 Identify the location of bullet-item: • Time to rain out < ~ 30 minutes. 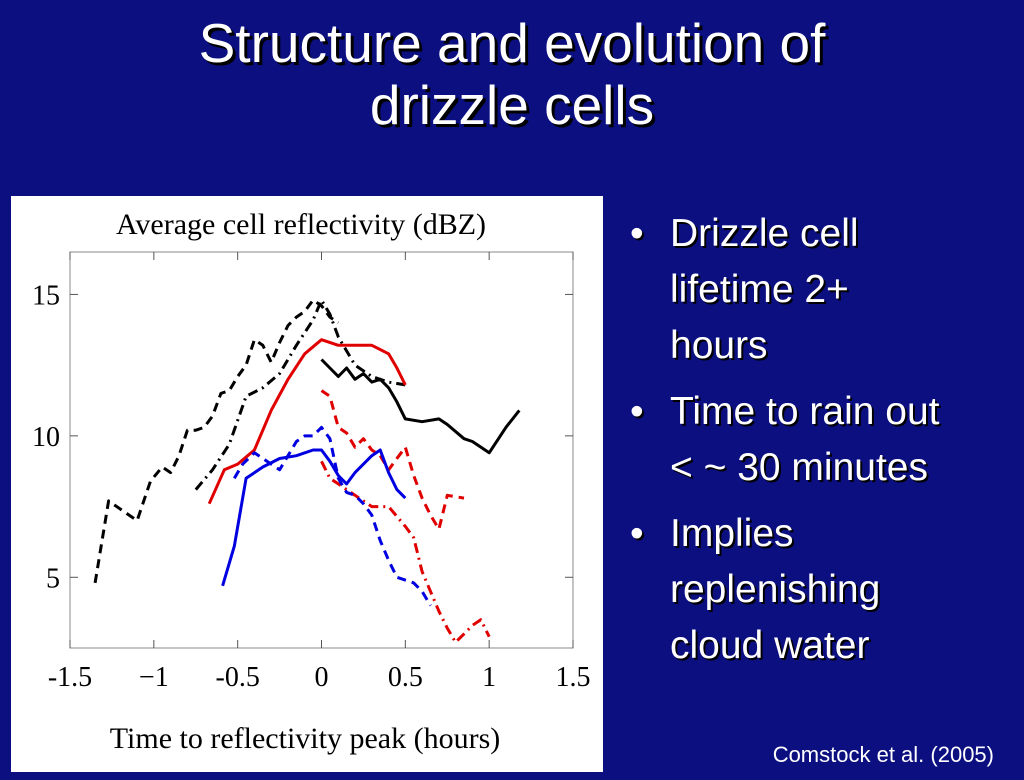
(823, 440).